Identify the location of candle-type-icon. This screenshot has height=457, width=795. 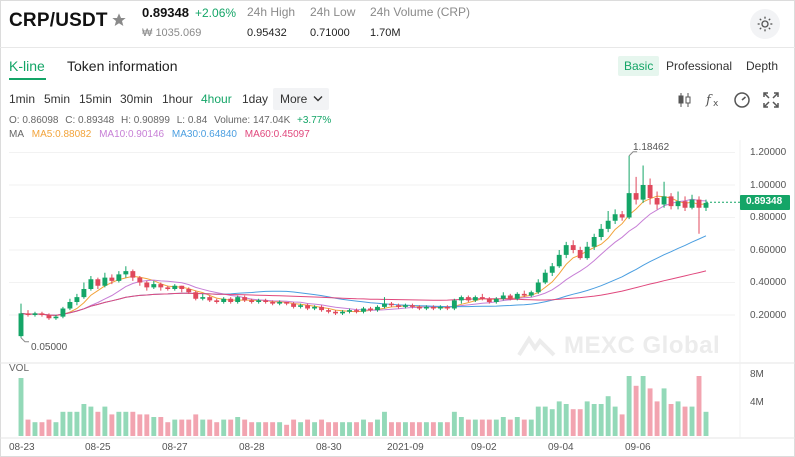
(685, 100).